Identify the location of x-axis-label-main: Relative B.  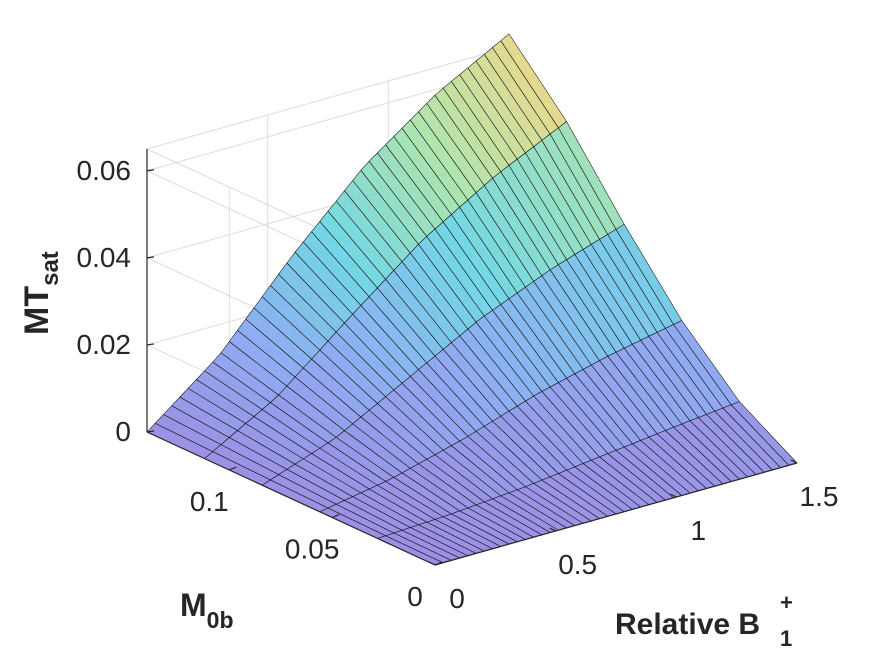
(687, 624).